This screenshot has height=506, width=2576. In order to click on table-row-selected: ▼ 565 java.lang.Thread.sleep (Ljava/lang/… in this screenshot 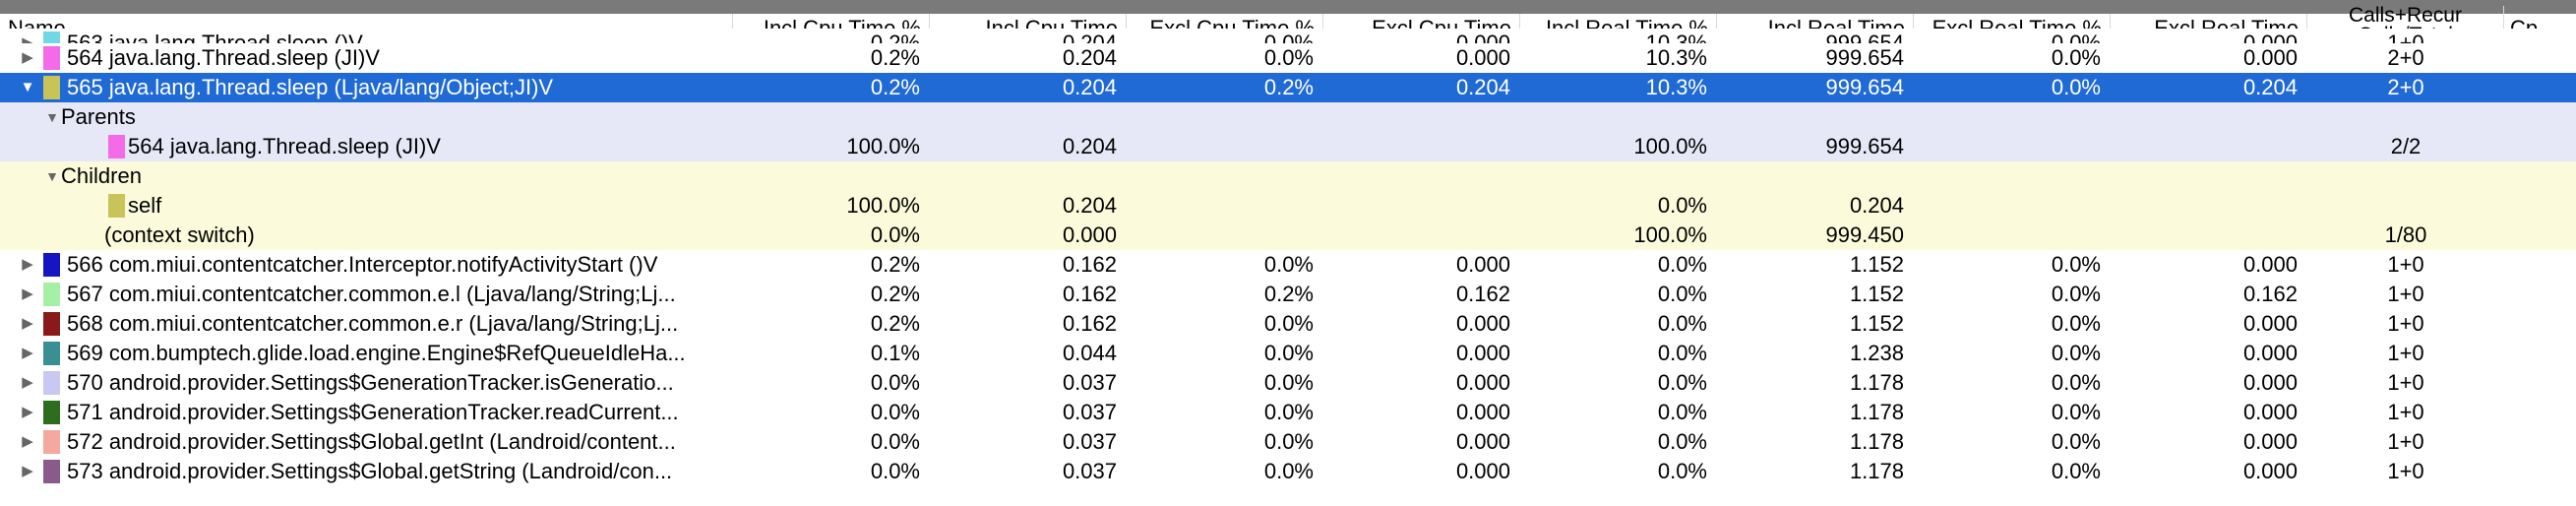, I will do `click(1288, 87)`.